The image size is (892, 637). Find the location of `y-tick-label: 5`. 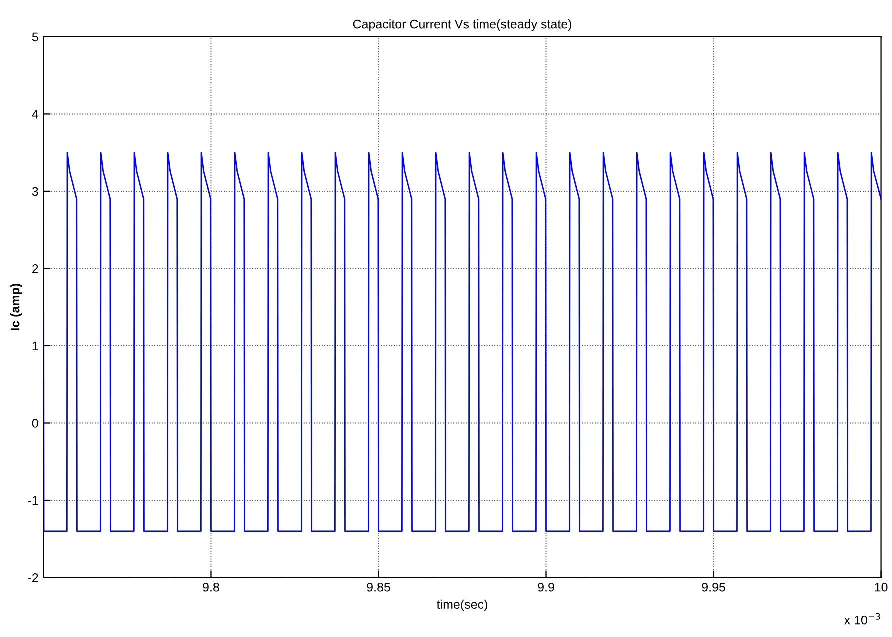

y-tick-label: 5 is located at coordinates (35, 37).